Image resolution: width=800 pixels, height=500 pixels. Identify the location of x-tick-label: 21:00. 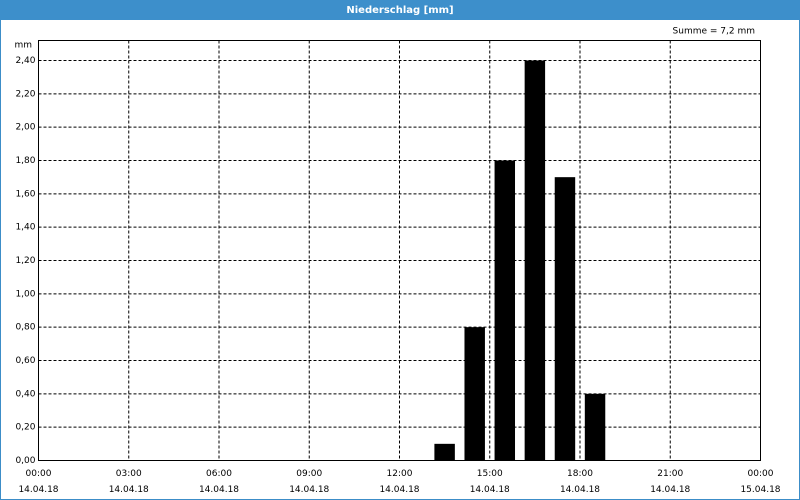
(670, 474).